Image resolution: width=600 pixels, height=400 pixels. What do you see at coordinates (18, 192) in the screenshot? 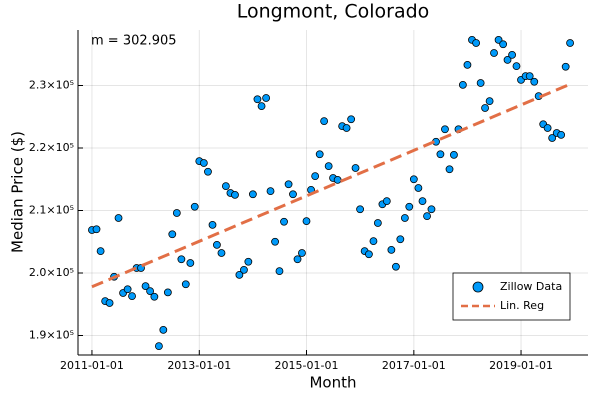
I see `y-axis-label: Median Price ($)` at bounding box center [18, 192].